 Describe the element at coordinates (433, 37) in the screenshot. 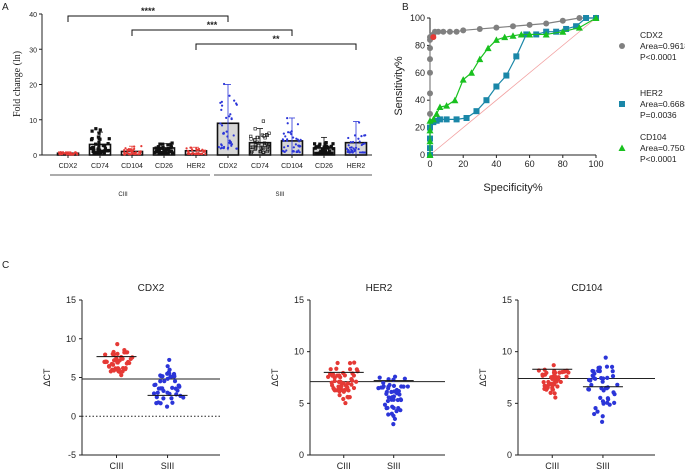

I see `panel-b-cutoff-point` at that location.